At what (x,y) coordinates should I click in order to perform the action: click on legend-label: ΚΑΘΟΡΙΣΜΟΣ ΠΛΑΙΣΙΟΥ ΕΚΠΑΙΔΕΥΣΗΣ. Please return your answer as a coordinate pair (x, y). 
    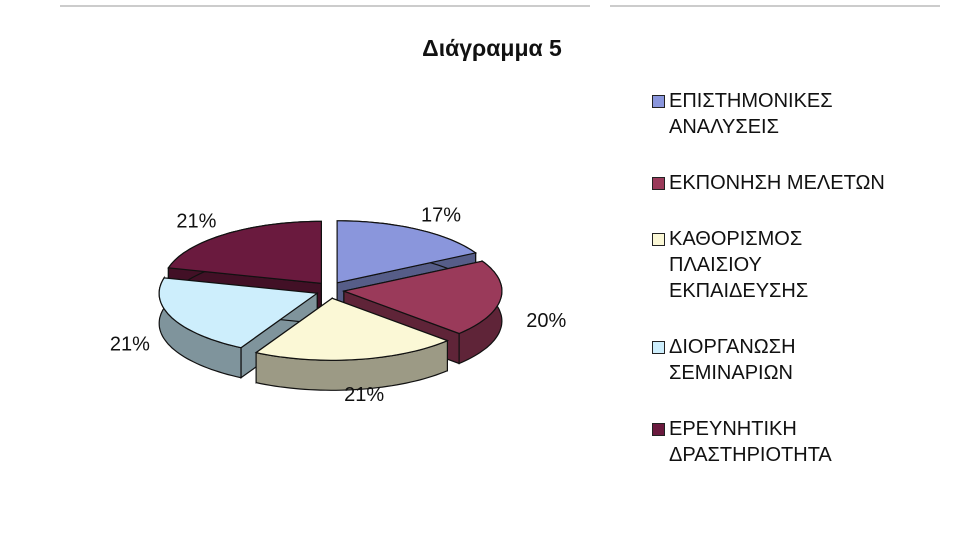
    Looking at the image, I should click on (739, 265).